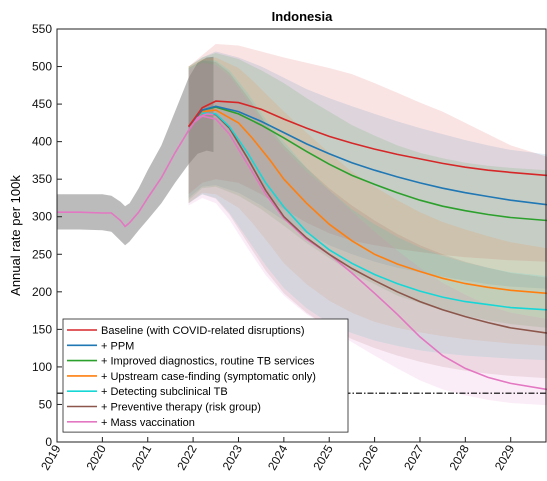 This screenshot has height=481, width=547. What do you see at coordinates (369, 457) in the screenshot?
I see `x-tick-label: 2026` at bounding box center [369, 457].